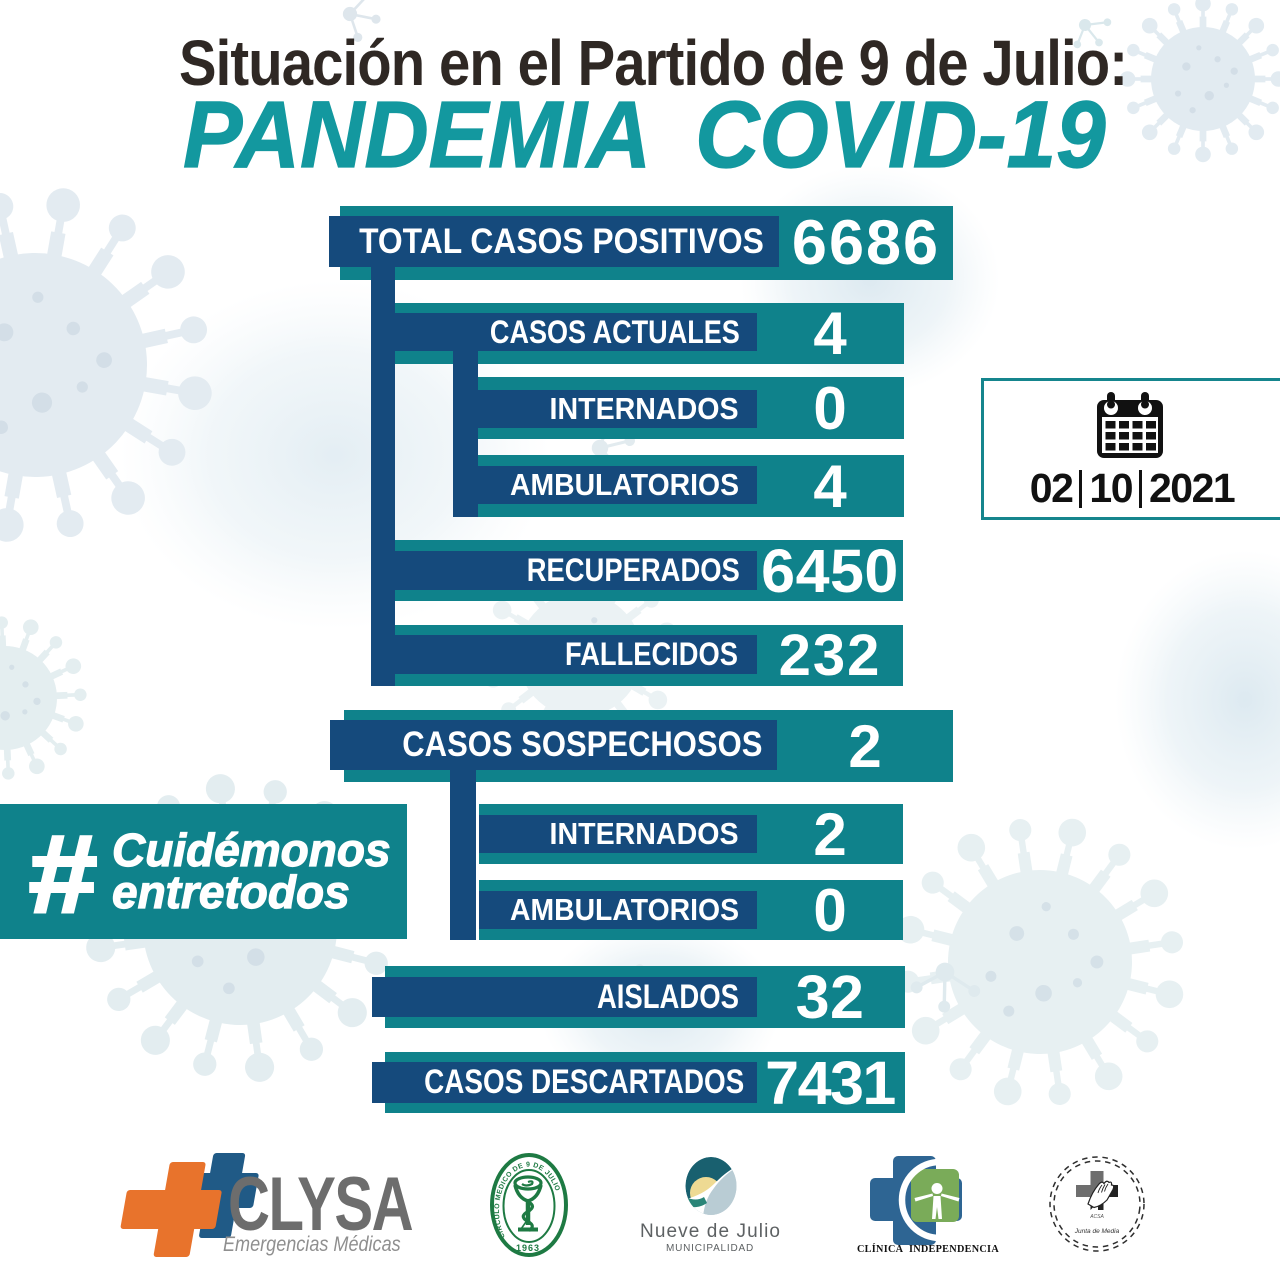 This screenshot has width=1280, height=1280. Describe the element at coordinates (528, 1248) in the screenshot. I see `svg-text: 1963` at that location.